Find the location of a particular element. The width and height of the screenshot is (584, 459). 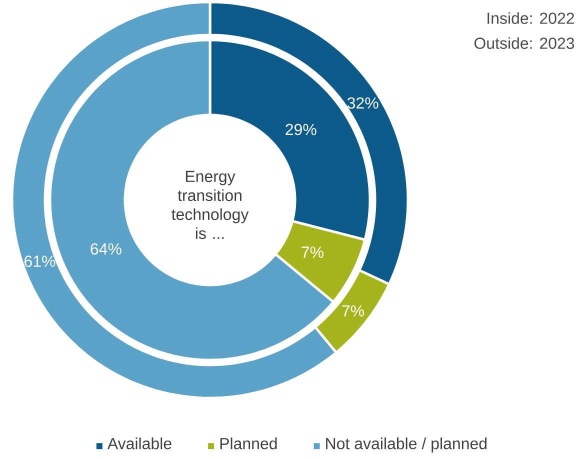

legend-label: Available is located at coordinates (139, 444).